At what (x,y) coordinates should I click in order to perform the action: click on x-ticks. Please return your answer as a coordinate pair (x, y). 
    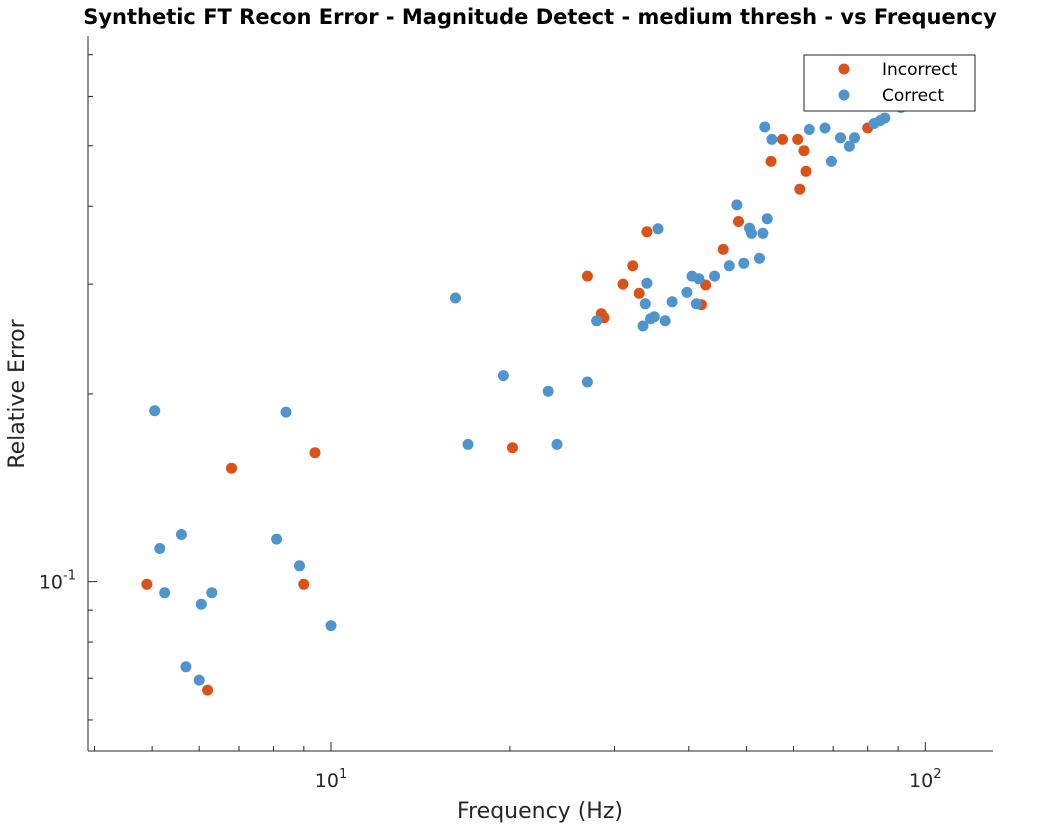
    Looking at the image, I should click on (510, 746).